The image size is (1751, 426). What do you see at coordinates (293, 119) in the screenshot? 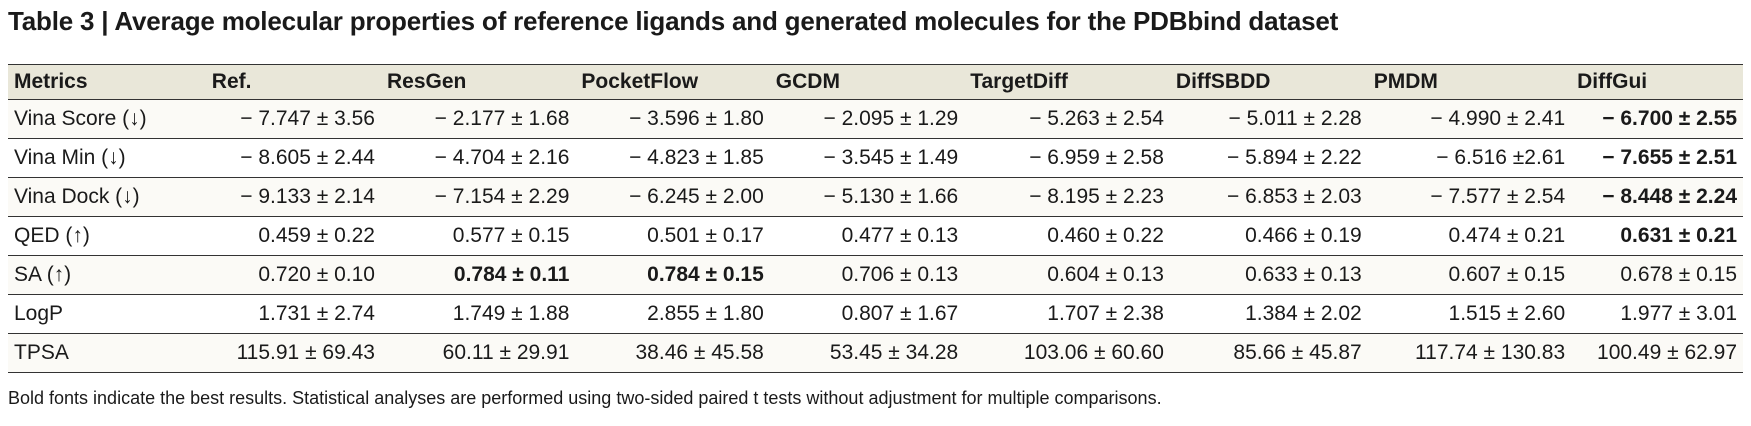
I see `cell-ref: − 7.747 ± 3.56` at bounding box center [293, 119].